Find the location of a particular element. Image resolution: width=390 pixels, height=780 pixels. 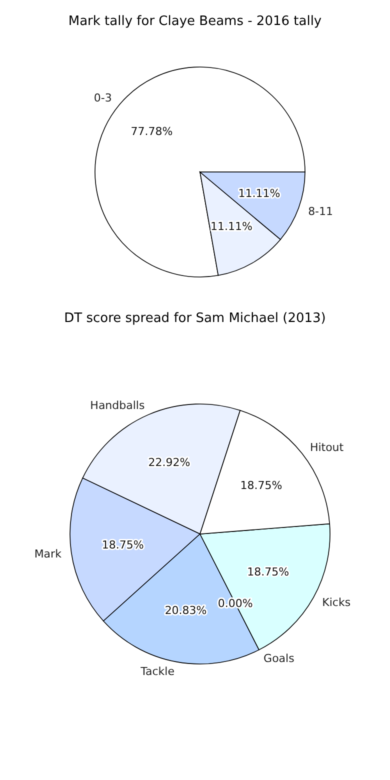

slice-label: Kicks is located at coordinates (336, 602).